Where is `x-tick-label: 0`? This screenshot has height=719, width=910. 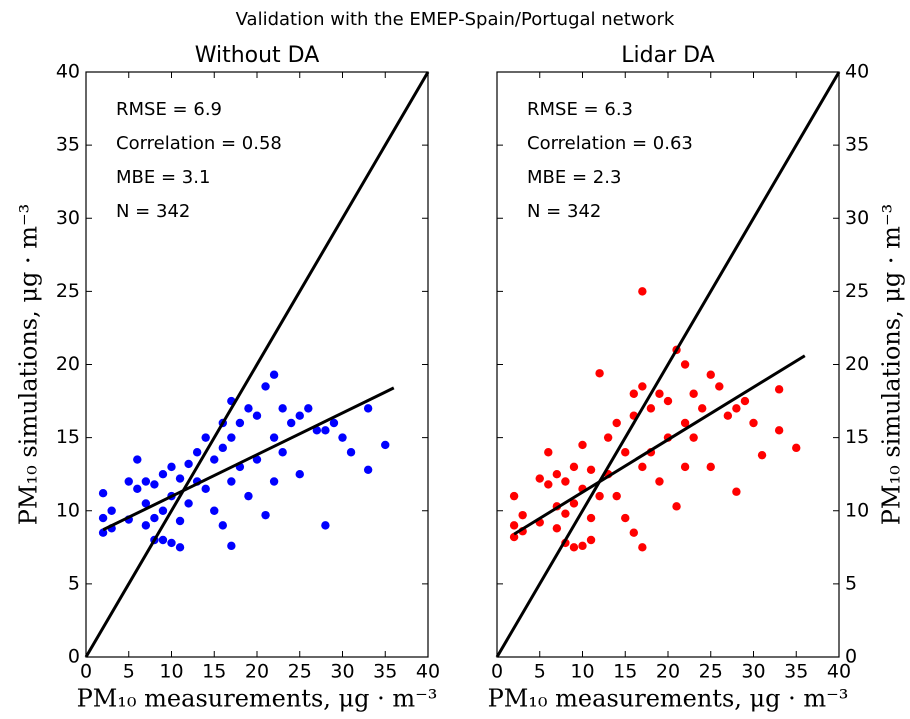
x-tick-label: 0 is located at coordinates (497, 672).